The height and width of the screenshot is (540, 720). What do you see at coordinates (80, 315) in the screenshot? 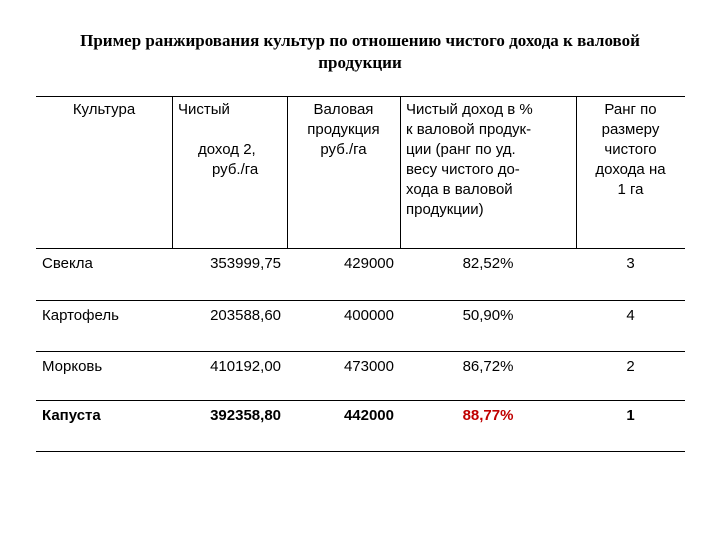
I see `data-cell: Картофель` at bounding box center [80, 315].